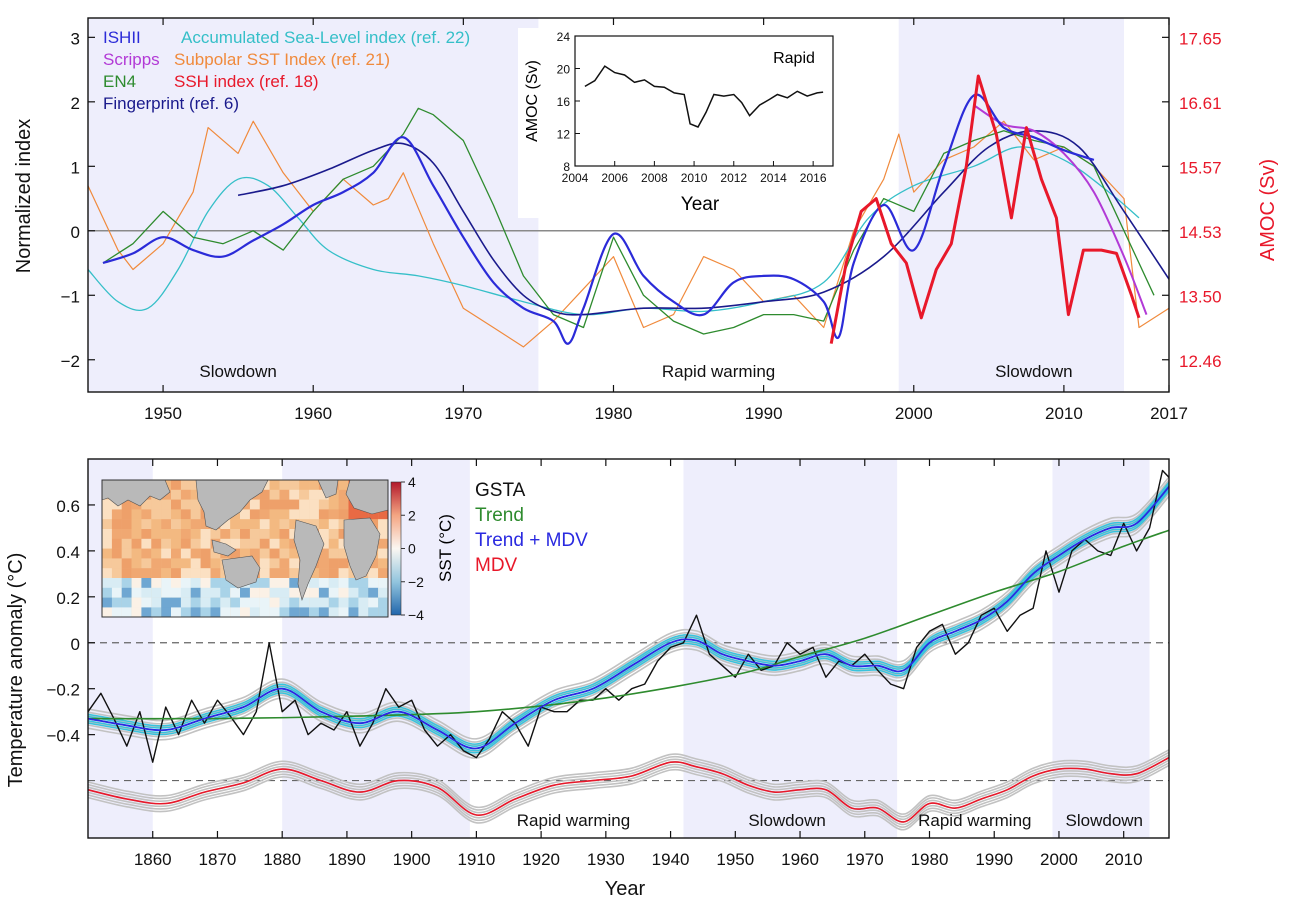 The width and height of the screenshot is (1291, 912). I want to click on top-y-tick-label: 2, so click(75, 103).